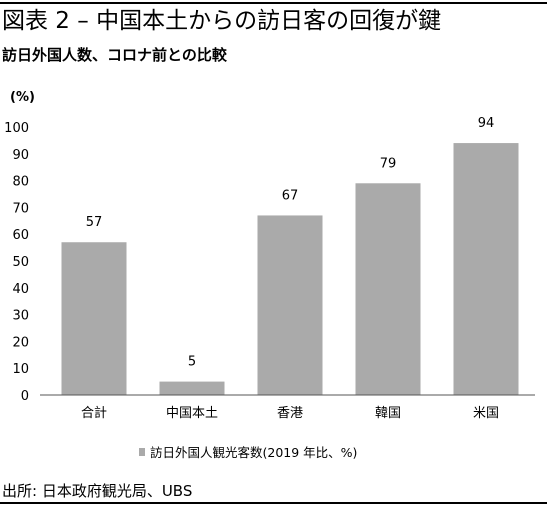  I want to click on y-axis: 0 10 20 30 40 50 60 70 80 90 100, so click(16, 262).